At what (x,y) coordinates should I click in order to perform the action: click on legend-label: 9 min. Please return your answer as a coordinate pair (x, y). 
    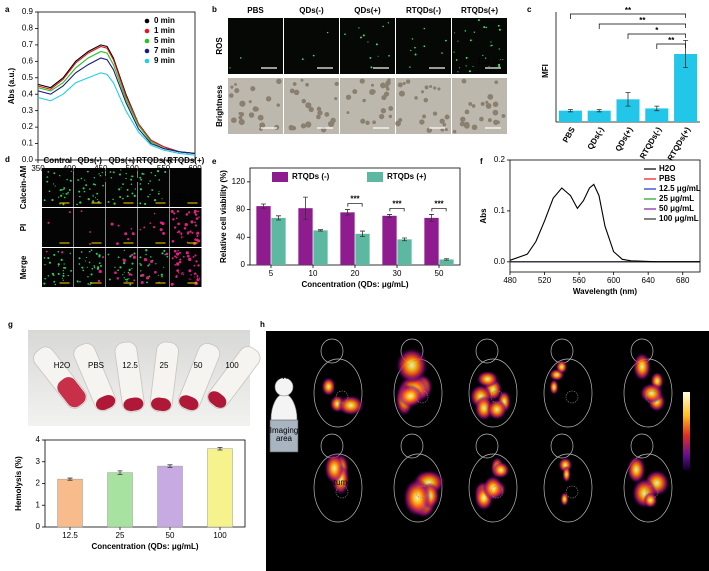
    Looking at the image, I should click on (164, 60).